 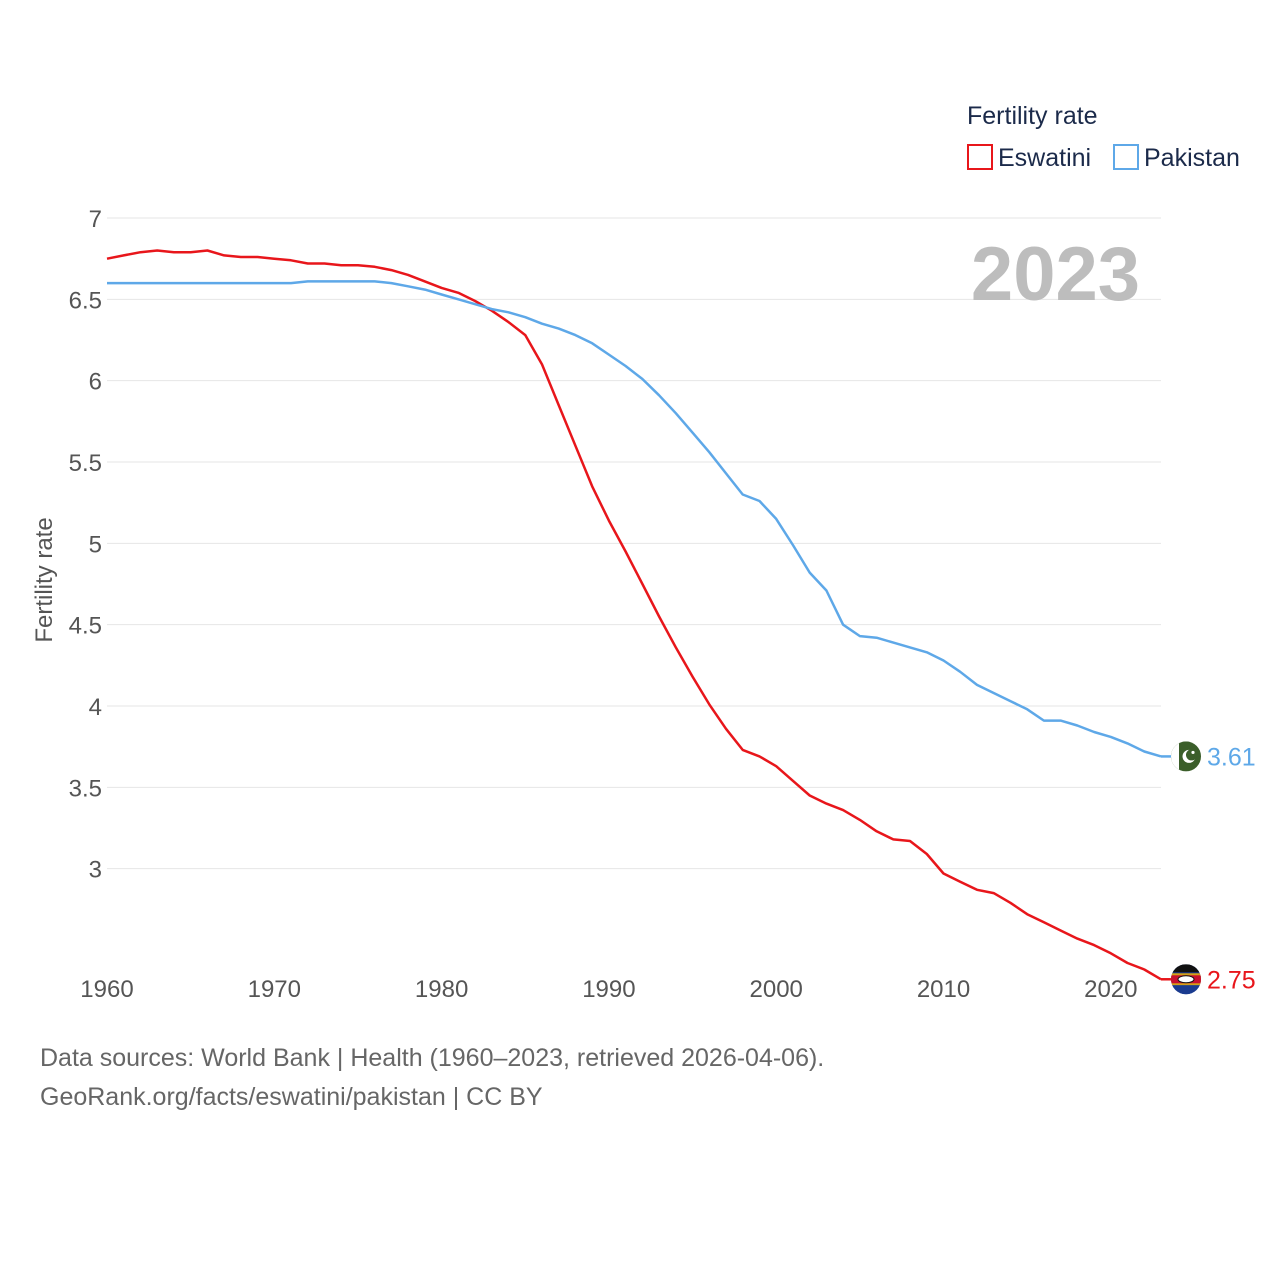 What do you see at coordinates (1032, 116) in the screenshot?
I see `legend-title: Fertility rate` at bounding box center [1032, 116].